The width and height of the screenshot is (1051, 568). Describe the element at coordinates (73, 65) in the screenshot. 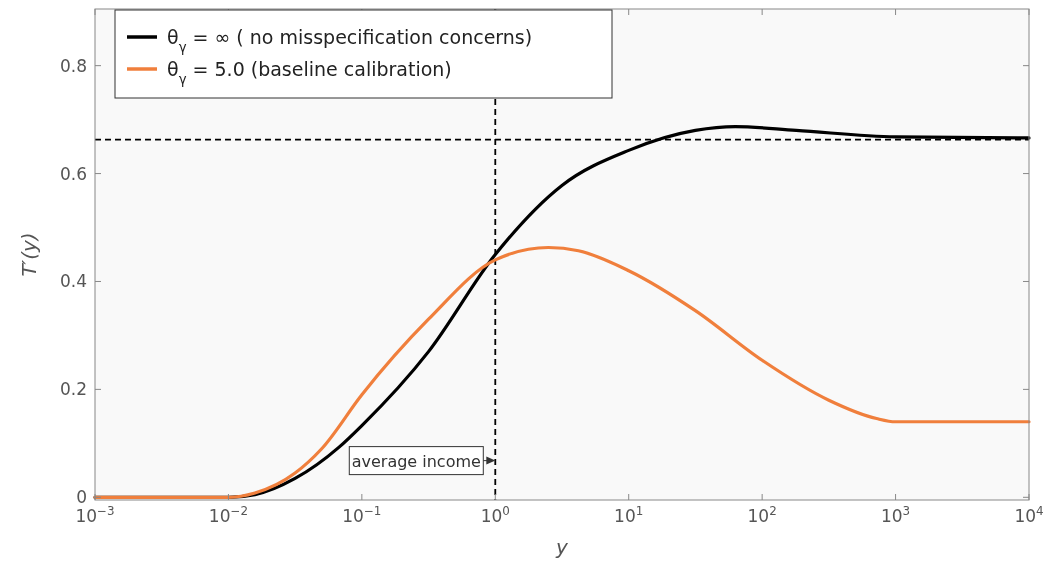

I see `y-tick-label: 0.8` at that location.